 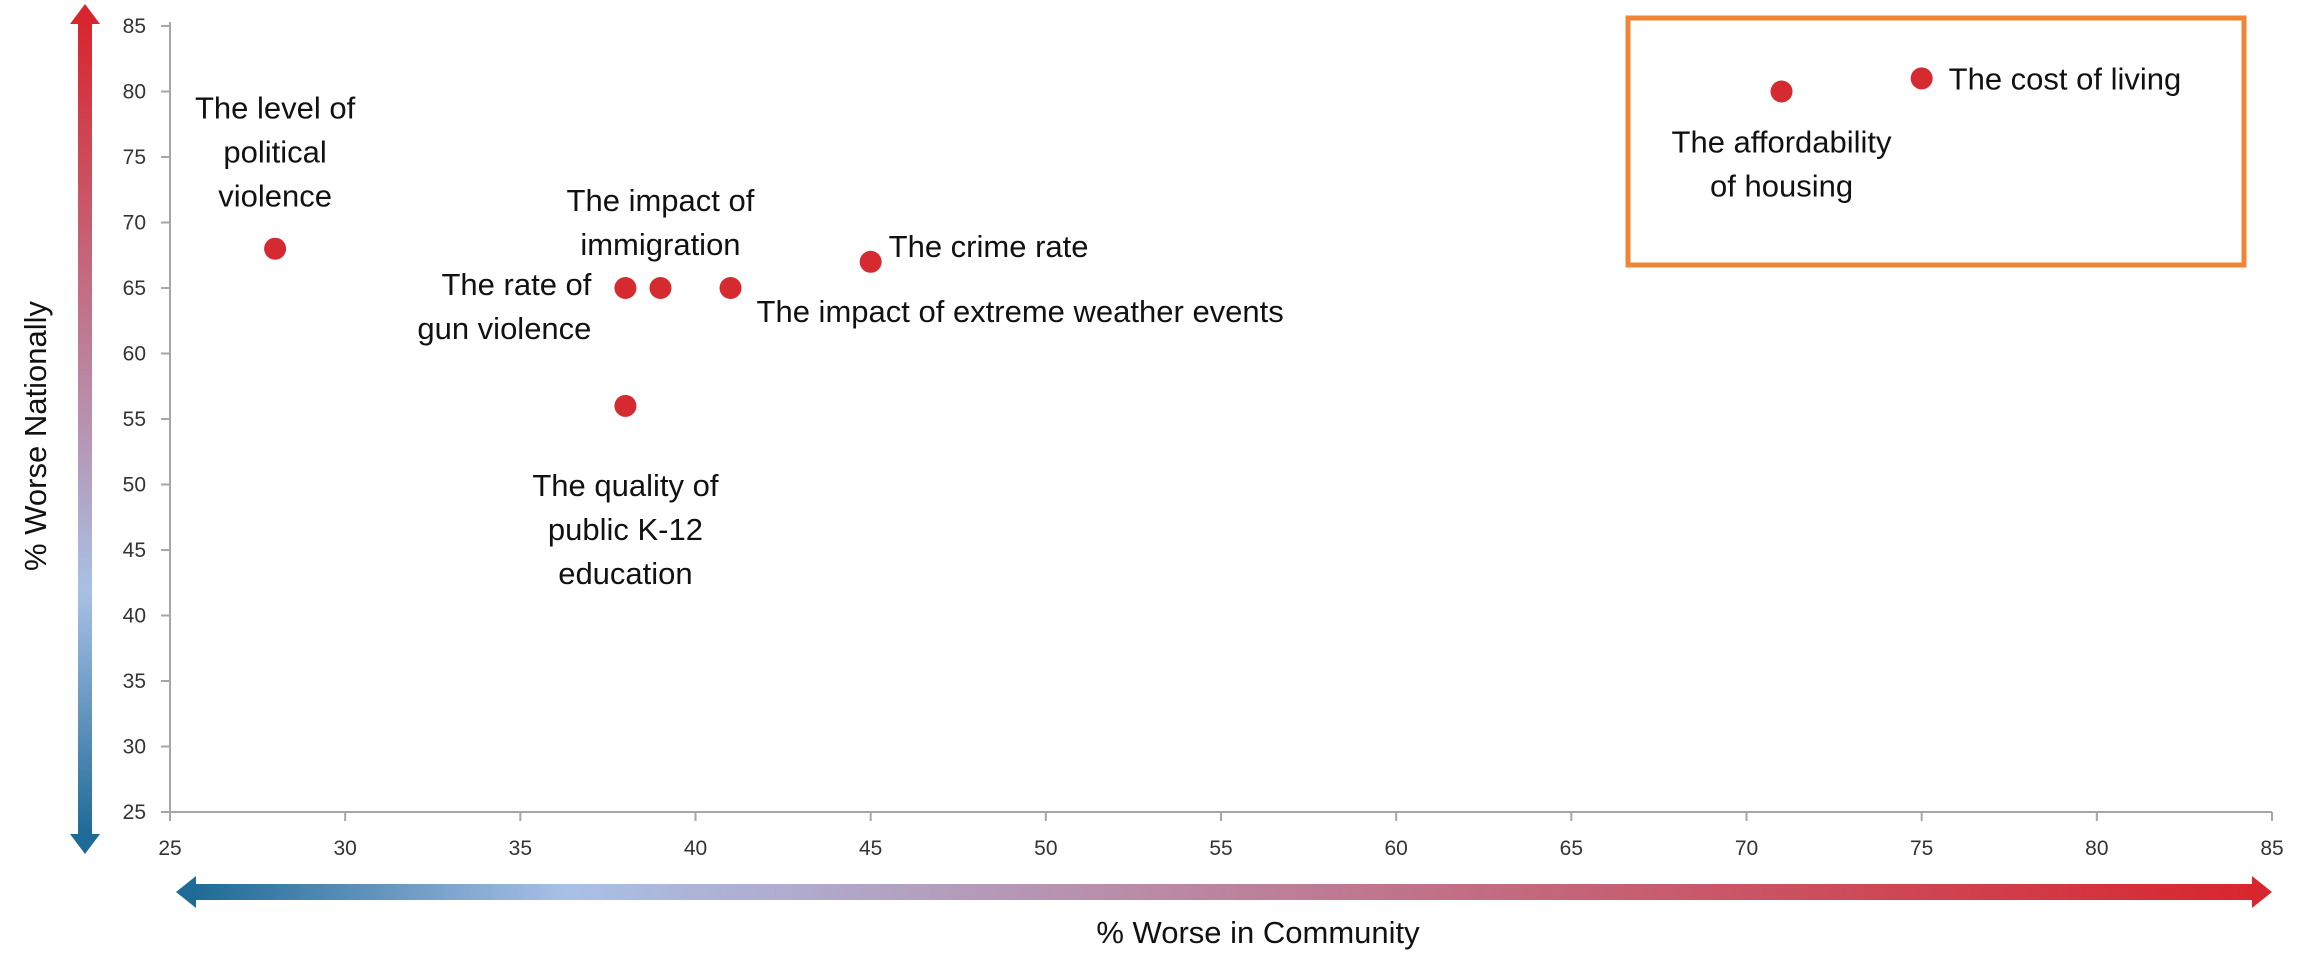 What do you see at coordinates (134, 92) in the screenshot?
I see `y-tick-label: 80` at bounding box center [134, 92].